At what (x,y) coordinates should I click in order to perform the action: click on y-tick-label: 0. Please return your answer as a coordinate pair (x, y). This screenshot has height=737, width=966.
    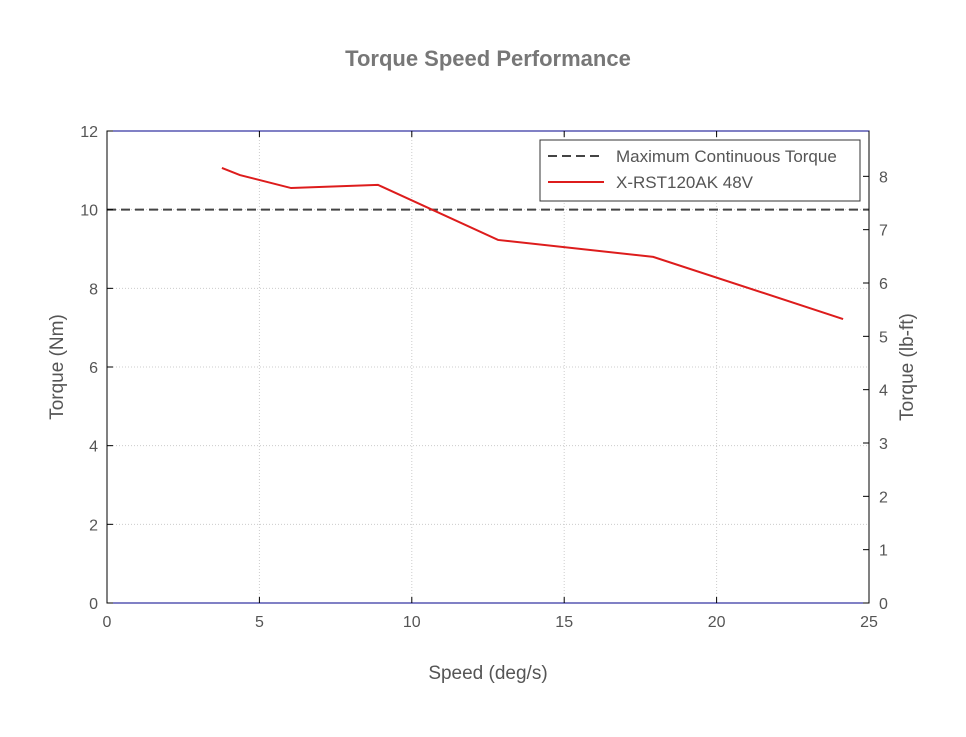
    Looking at the image, I should click on (93, 604).